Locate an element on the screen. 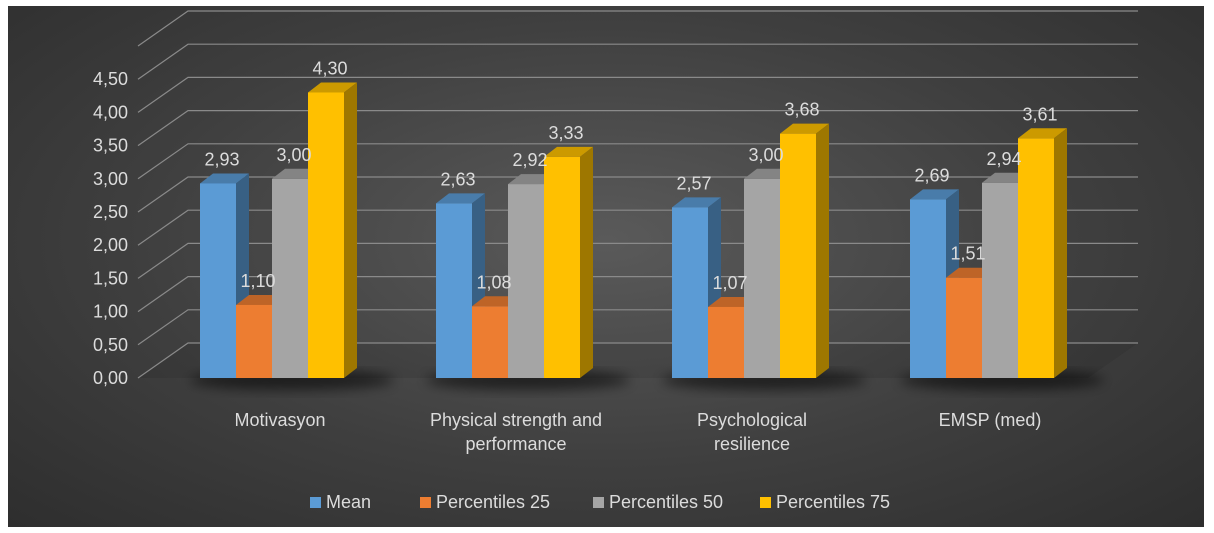 The width and height of the screenshot is (1214, 533). x-category-label: Physical strength and is located at coordinates (516, 420).